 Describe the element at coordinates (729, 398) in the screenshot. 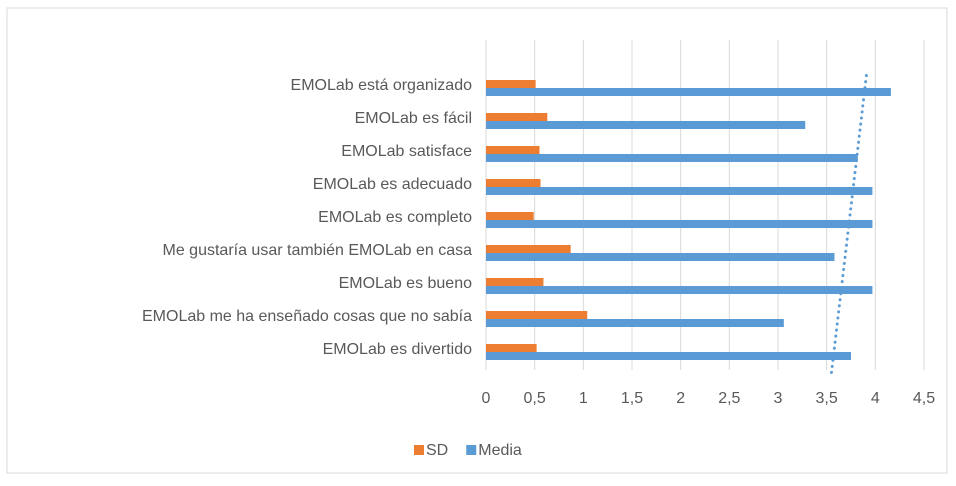

I see `x-tick-label: 2,5` at that location.